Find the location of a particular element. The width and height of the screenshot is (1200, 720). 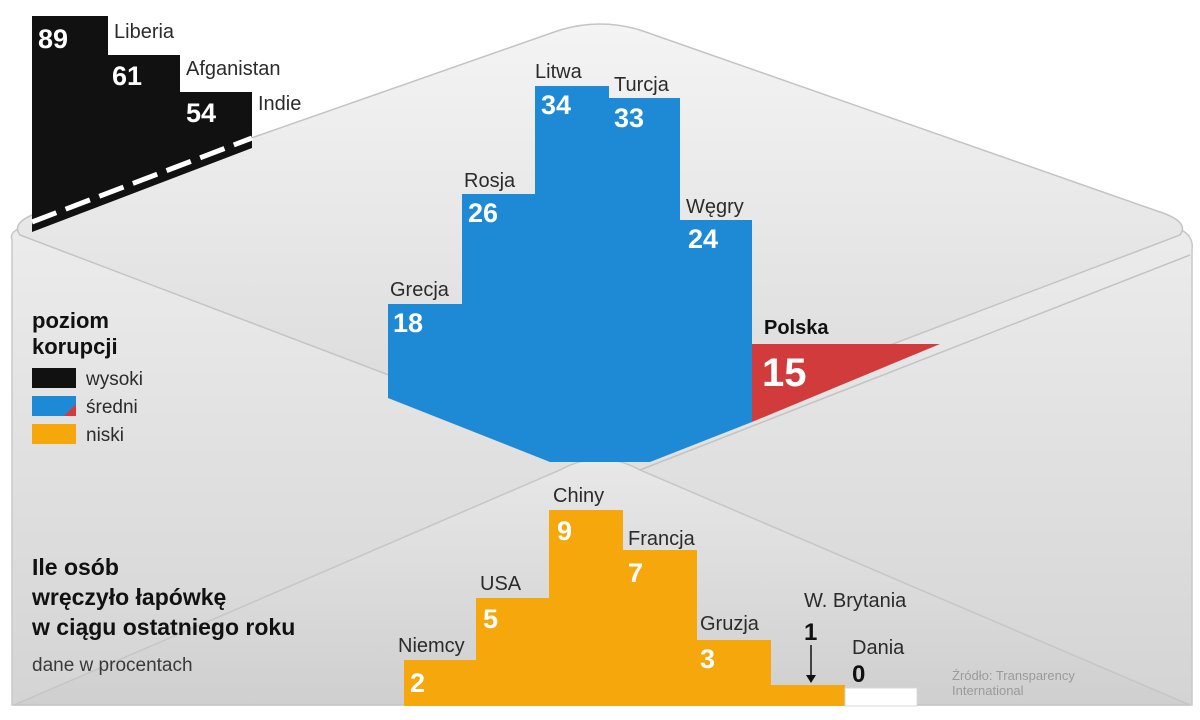

high-corruption-dash-line is located at coordinates (142, 180).